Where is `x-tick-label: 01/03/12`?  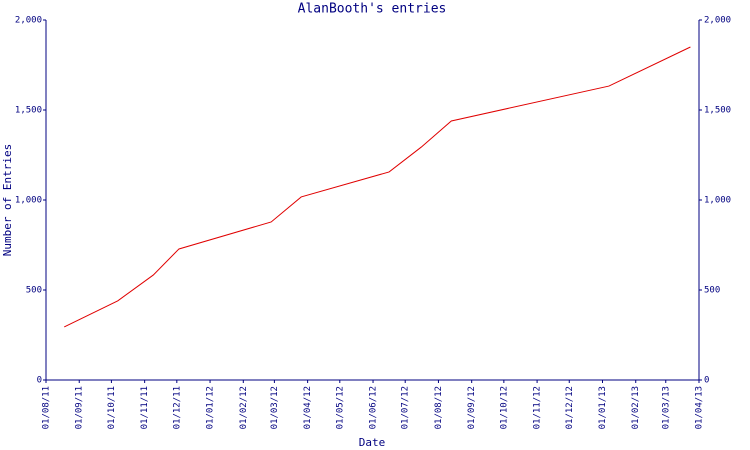 x-tick-label: 01/03/12 is located at coordinates (275, 407).